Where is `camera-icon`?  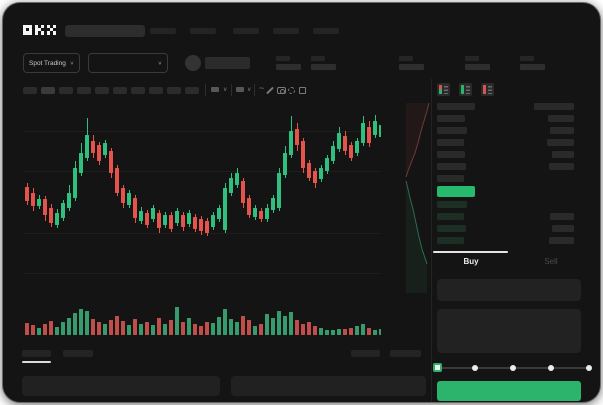
camera-icon is located at coordinates (281, 91).